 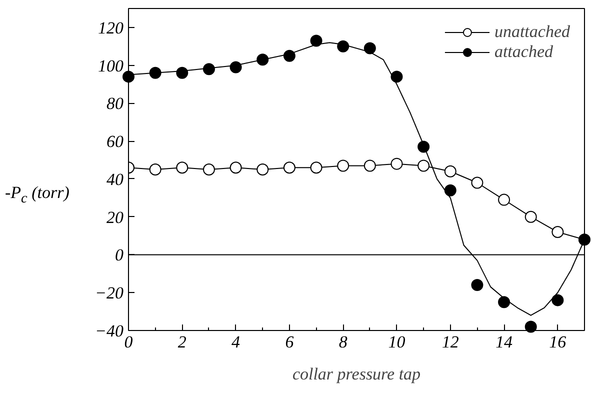 I want to click on x-tick-label: 14, so click(x=505, y=342).